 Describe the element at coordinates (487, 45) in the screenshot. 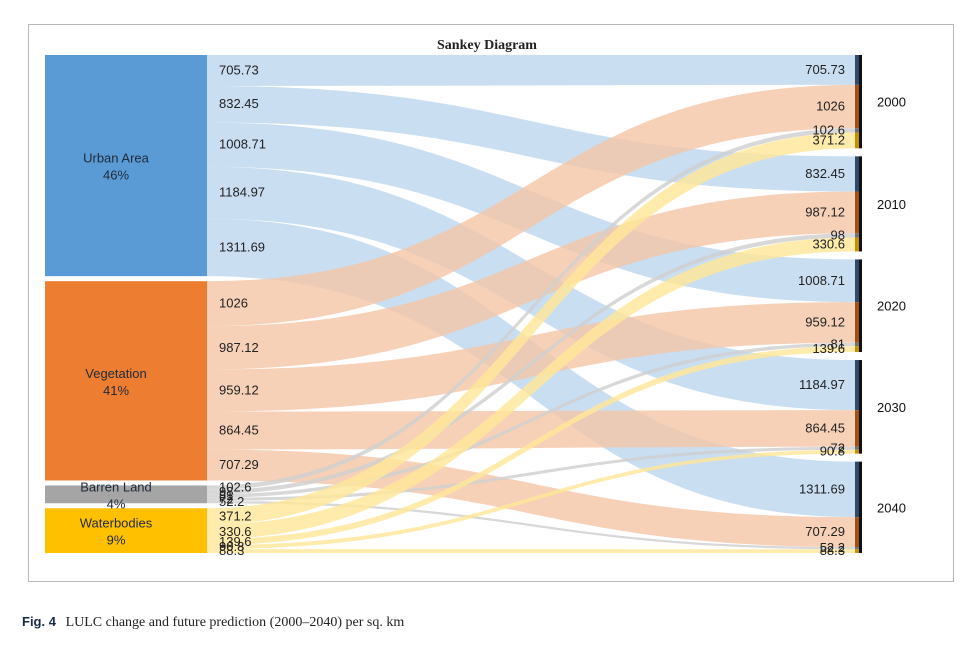

I see `diagram-title: Sankey Diagram` at that location.